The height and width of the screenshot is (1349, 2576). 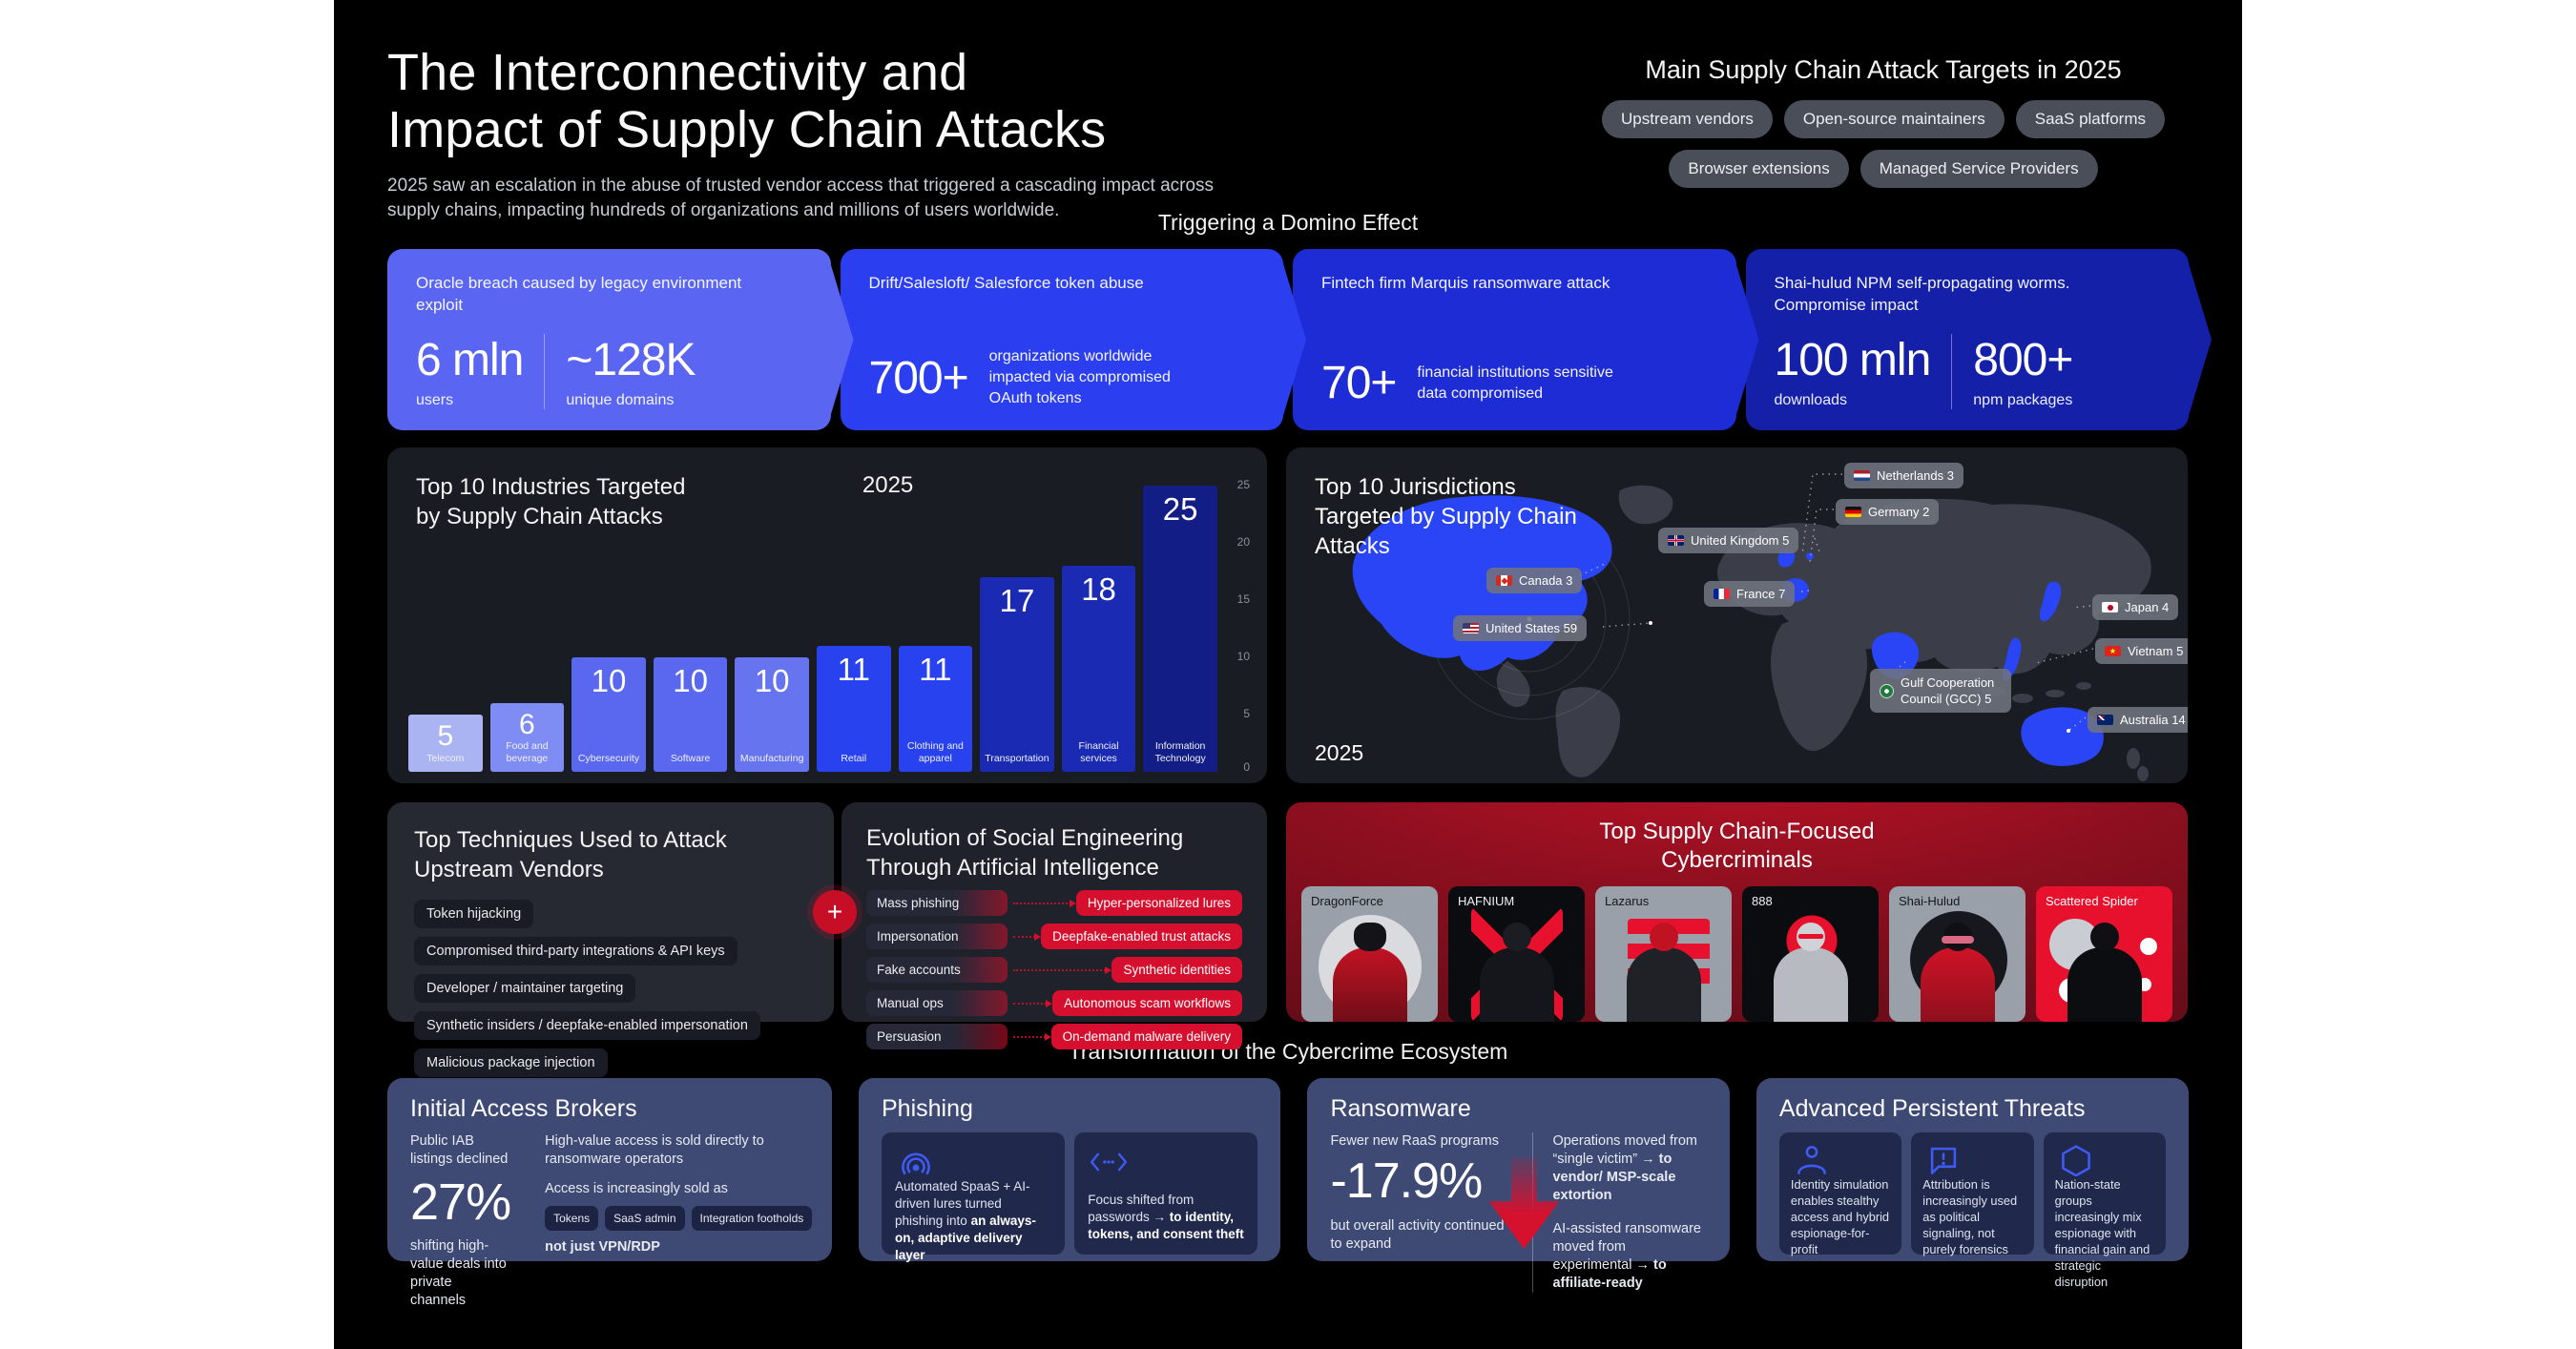 I want to click on target-pill: Upstream vendors, so click(x=1687, y=119).